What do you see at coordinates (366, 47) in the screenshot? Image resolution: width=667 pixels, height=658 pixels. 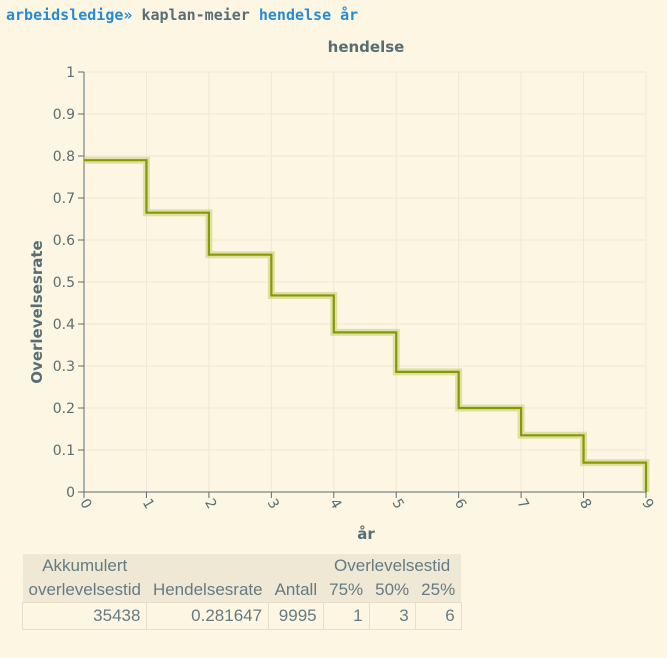 I see `chart-title: hendelse` at bounding box center [366, 47].